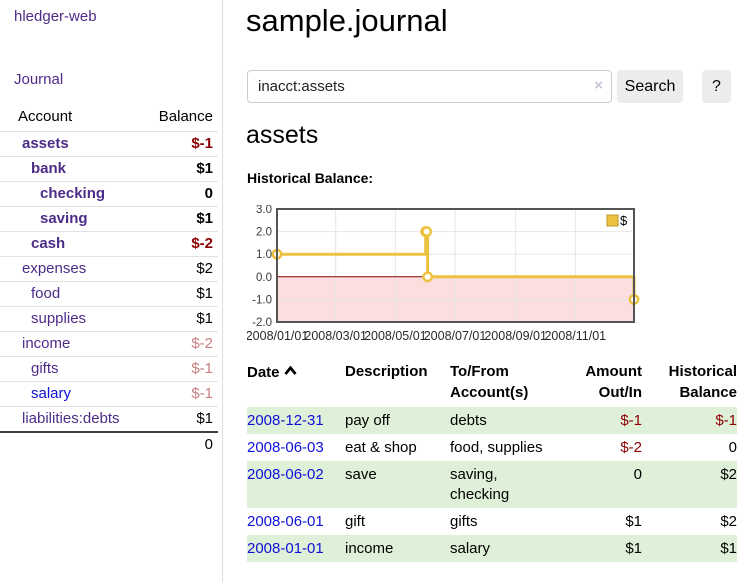 The height and width of the screenshot is (582, 742). What do you see at coordinates (46, 293) in the screenshot?
I see `account-link-food: food` at bounding box center [46, 293].